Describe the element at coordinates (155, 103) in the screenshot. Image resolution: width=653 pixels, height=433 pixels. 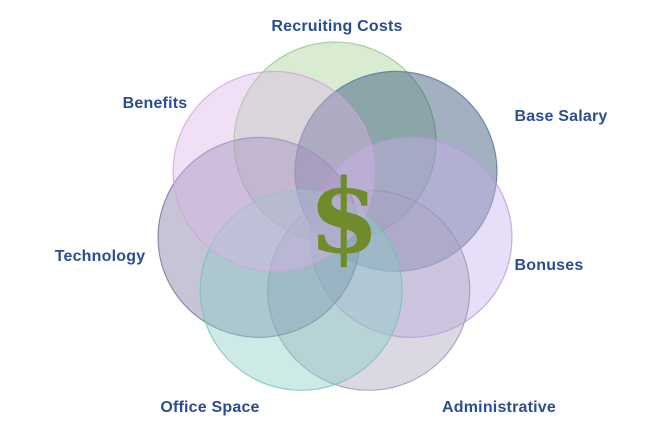
I see `label-benefits: Benefits` at that location.